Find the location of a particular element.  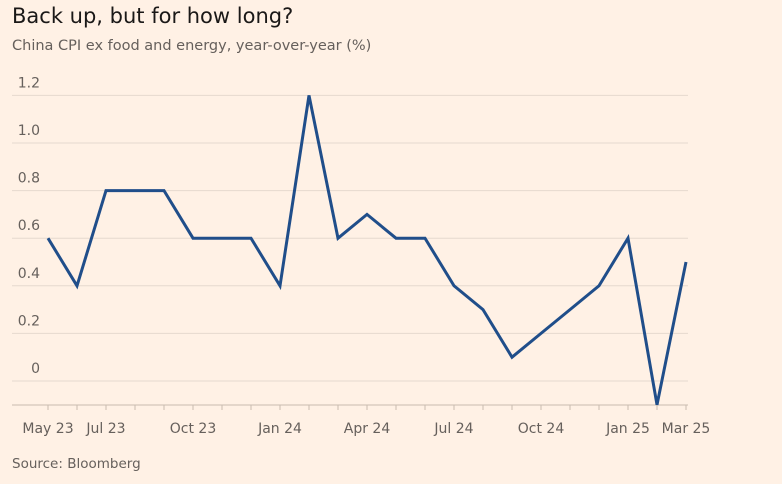

x-tick-label: Apr 24 is located at coordinates (367, 429).